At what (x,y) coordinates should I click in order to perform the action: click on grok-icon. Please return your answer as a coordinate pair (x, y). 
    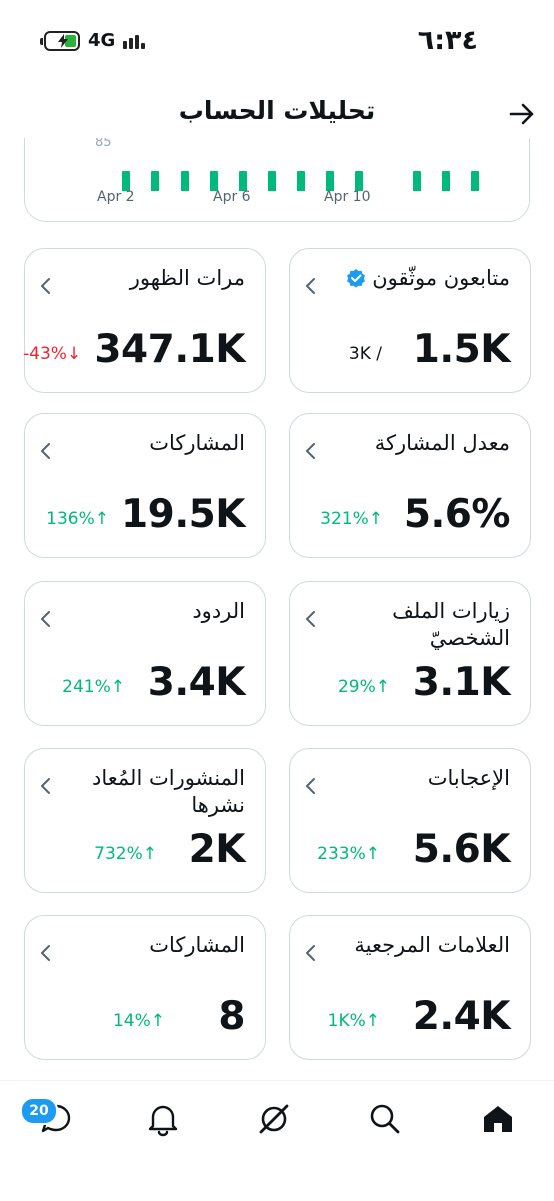
    Looking at the image, I should click on (274, 1119).